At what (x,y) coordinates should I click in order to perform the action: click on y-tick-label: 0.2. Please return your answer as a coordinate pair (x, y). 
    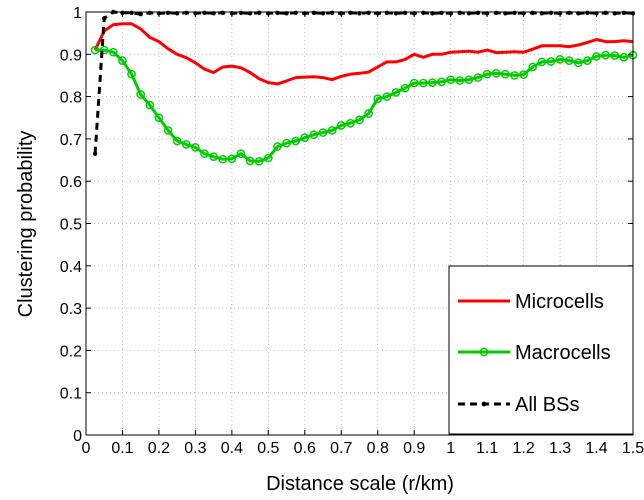
    Looking at the image, I should click on (71, 351).